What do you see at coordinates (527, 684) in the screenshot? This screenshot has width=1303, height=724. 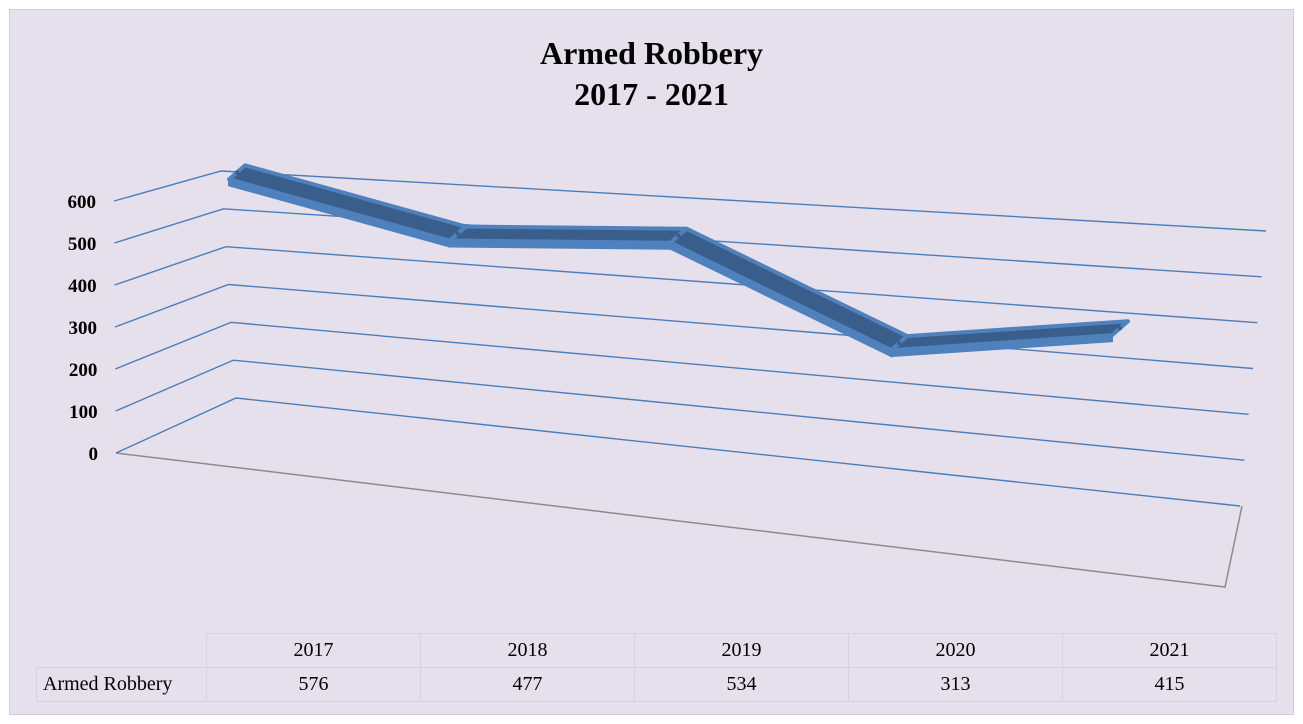 I see `data-table-value-2018: 477` at bounding box center [527, 684].